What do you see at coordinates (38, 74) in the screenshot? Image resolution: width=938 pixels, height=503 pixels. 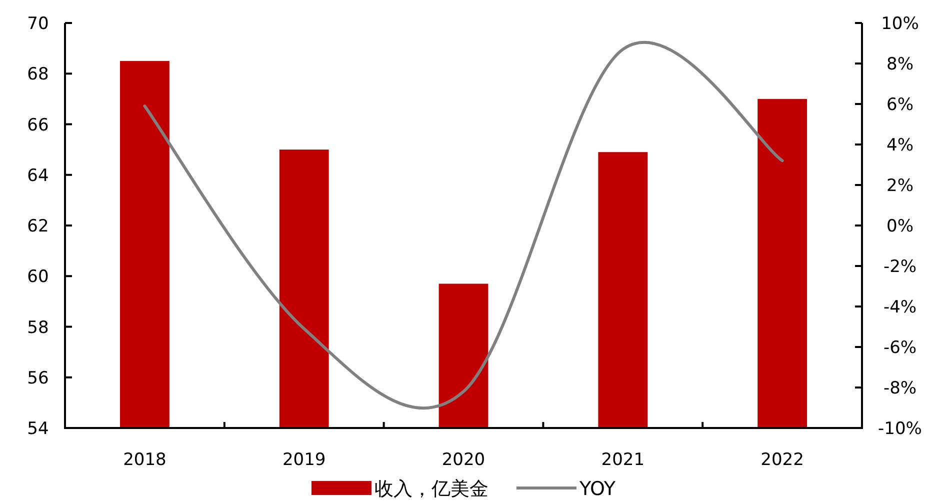 I see `y-tick-label: 68` at bounding box center [38, 74].